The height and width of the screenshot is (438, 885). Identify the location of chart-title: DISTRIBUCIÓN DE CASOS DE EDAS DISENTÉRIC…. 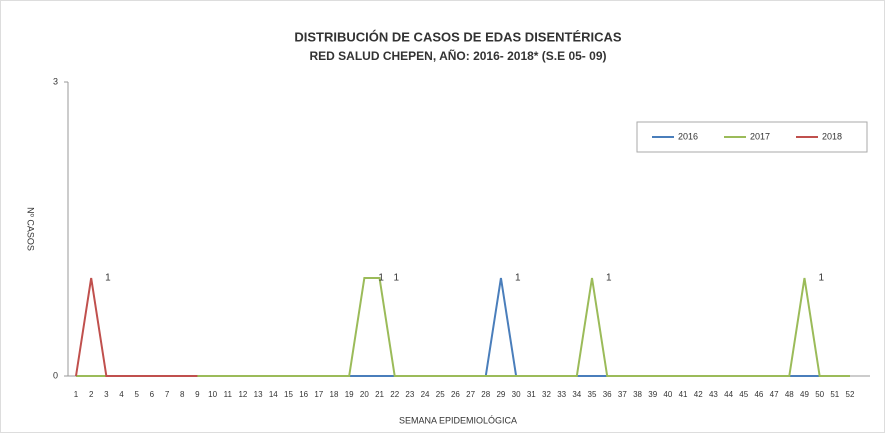
(458, 36).